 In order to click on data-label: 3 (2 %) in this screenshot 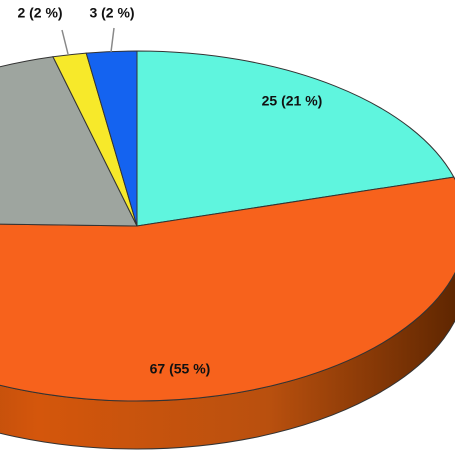, I will do `click(111, 13)`.